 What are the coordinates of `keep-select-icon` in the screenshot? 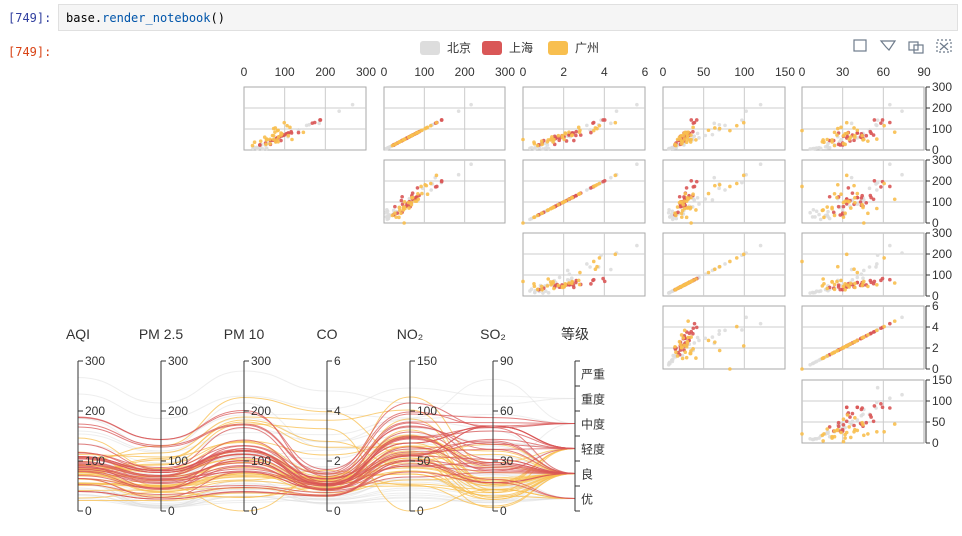 It's located at (916, 47).